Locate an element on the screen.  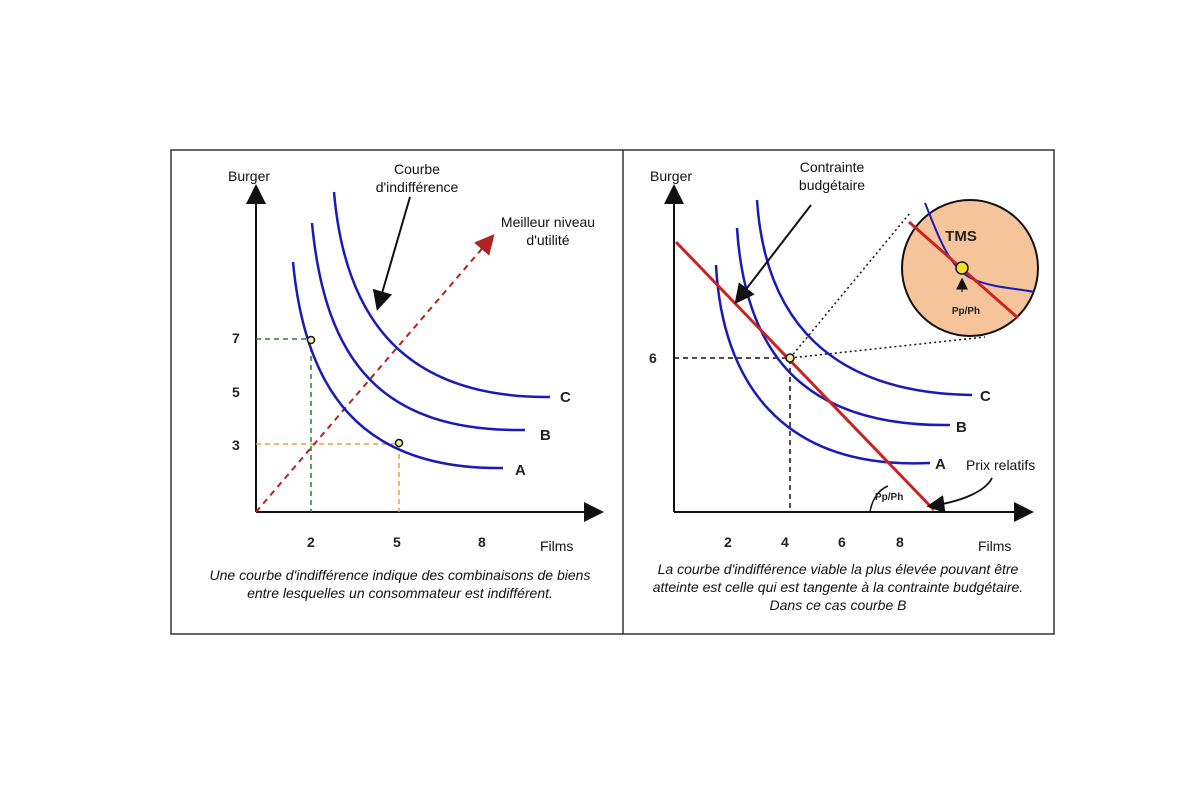
indifference-curve-c is located at coordinates (441, 295).